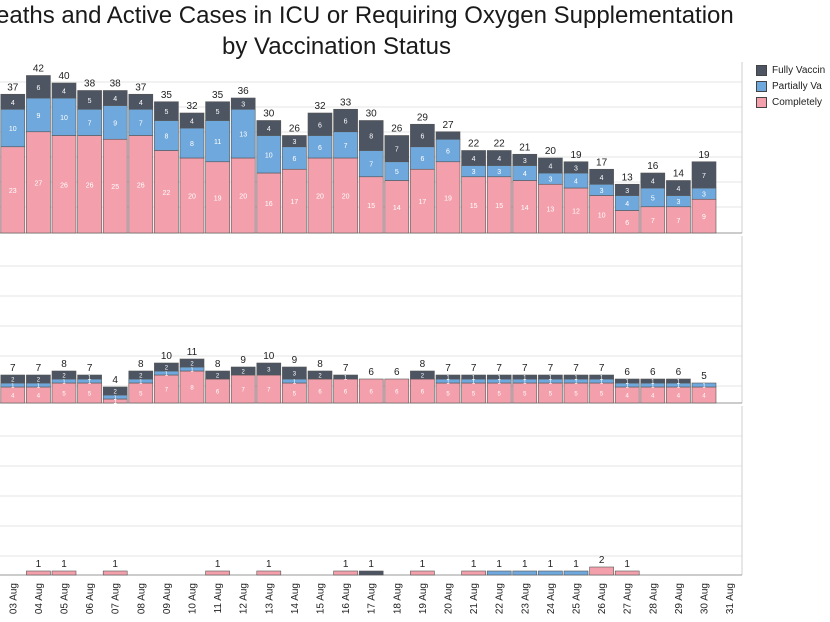 This screenshot has height=622, width=830. I want to click on x-tick-label: 12 Aug, so click(244, 598).